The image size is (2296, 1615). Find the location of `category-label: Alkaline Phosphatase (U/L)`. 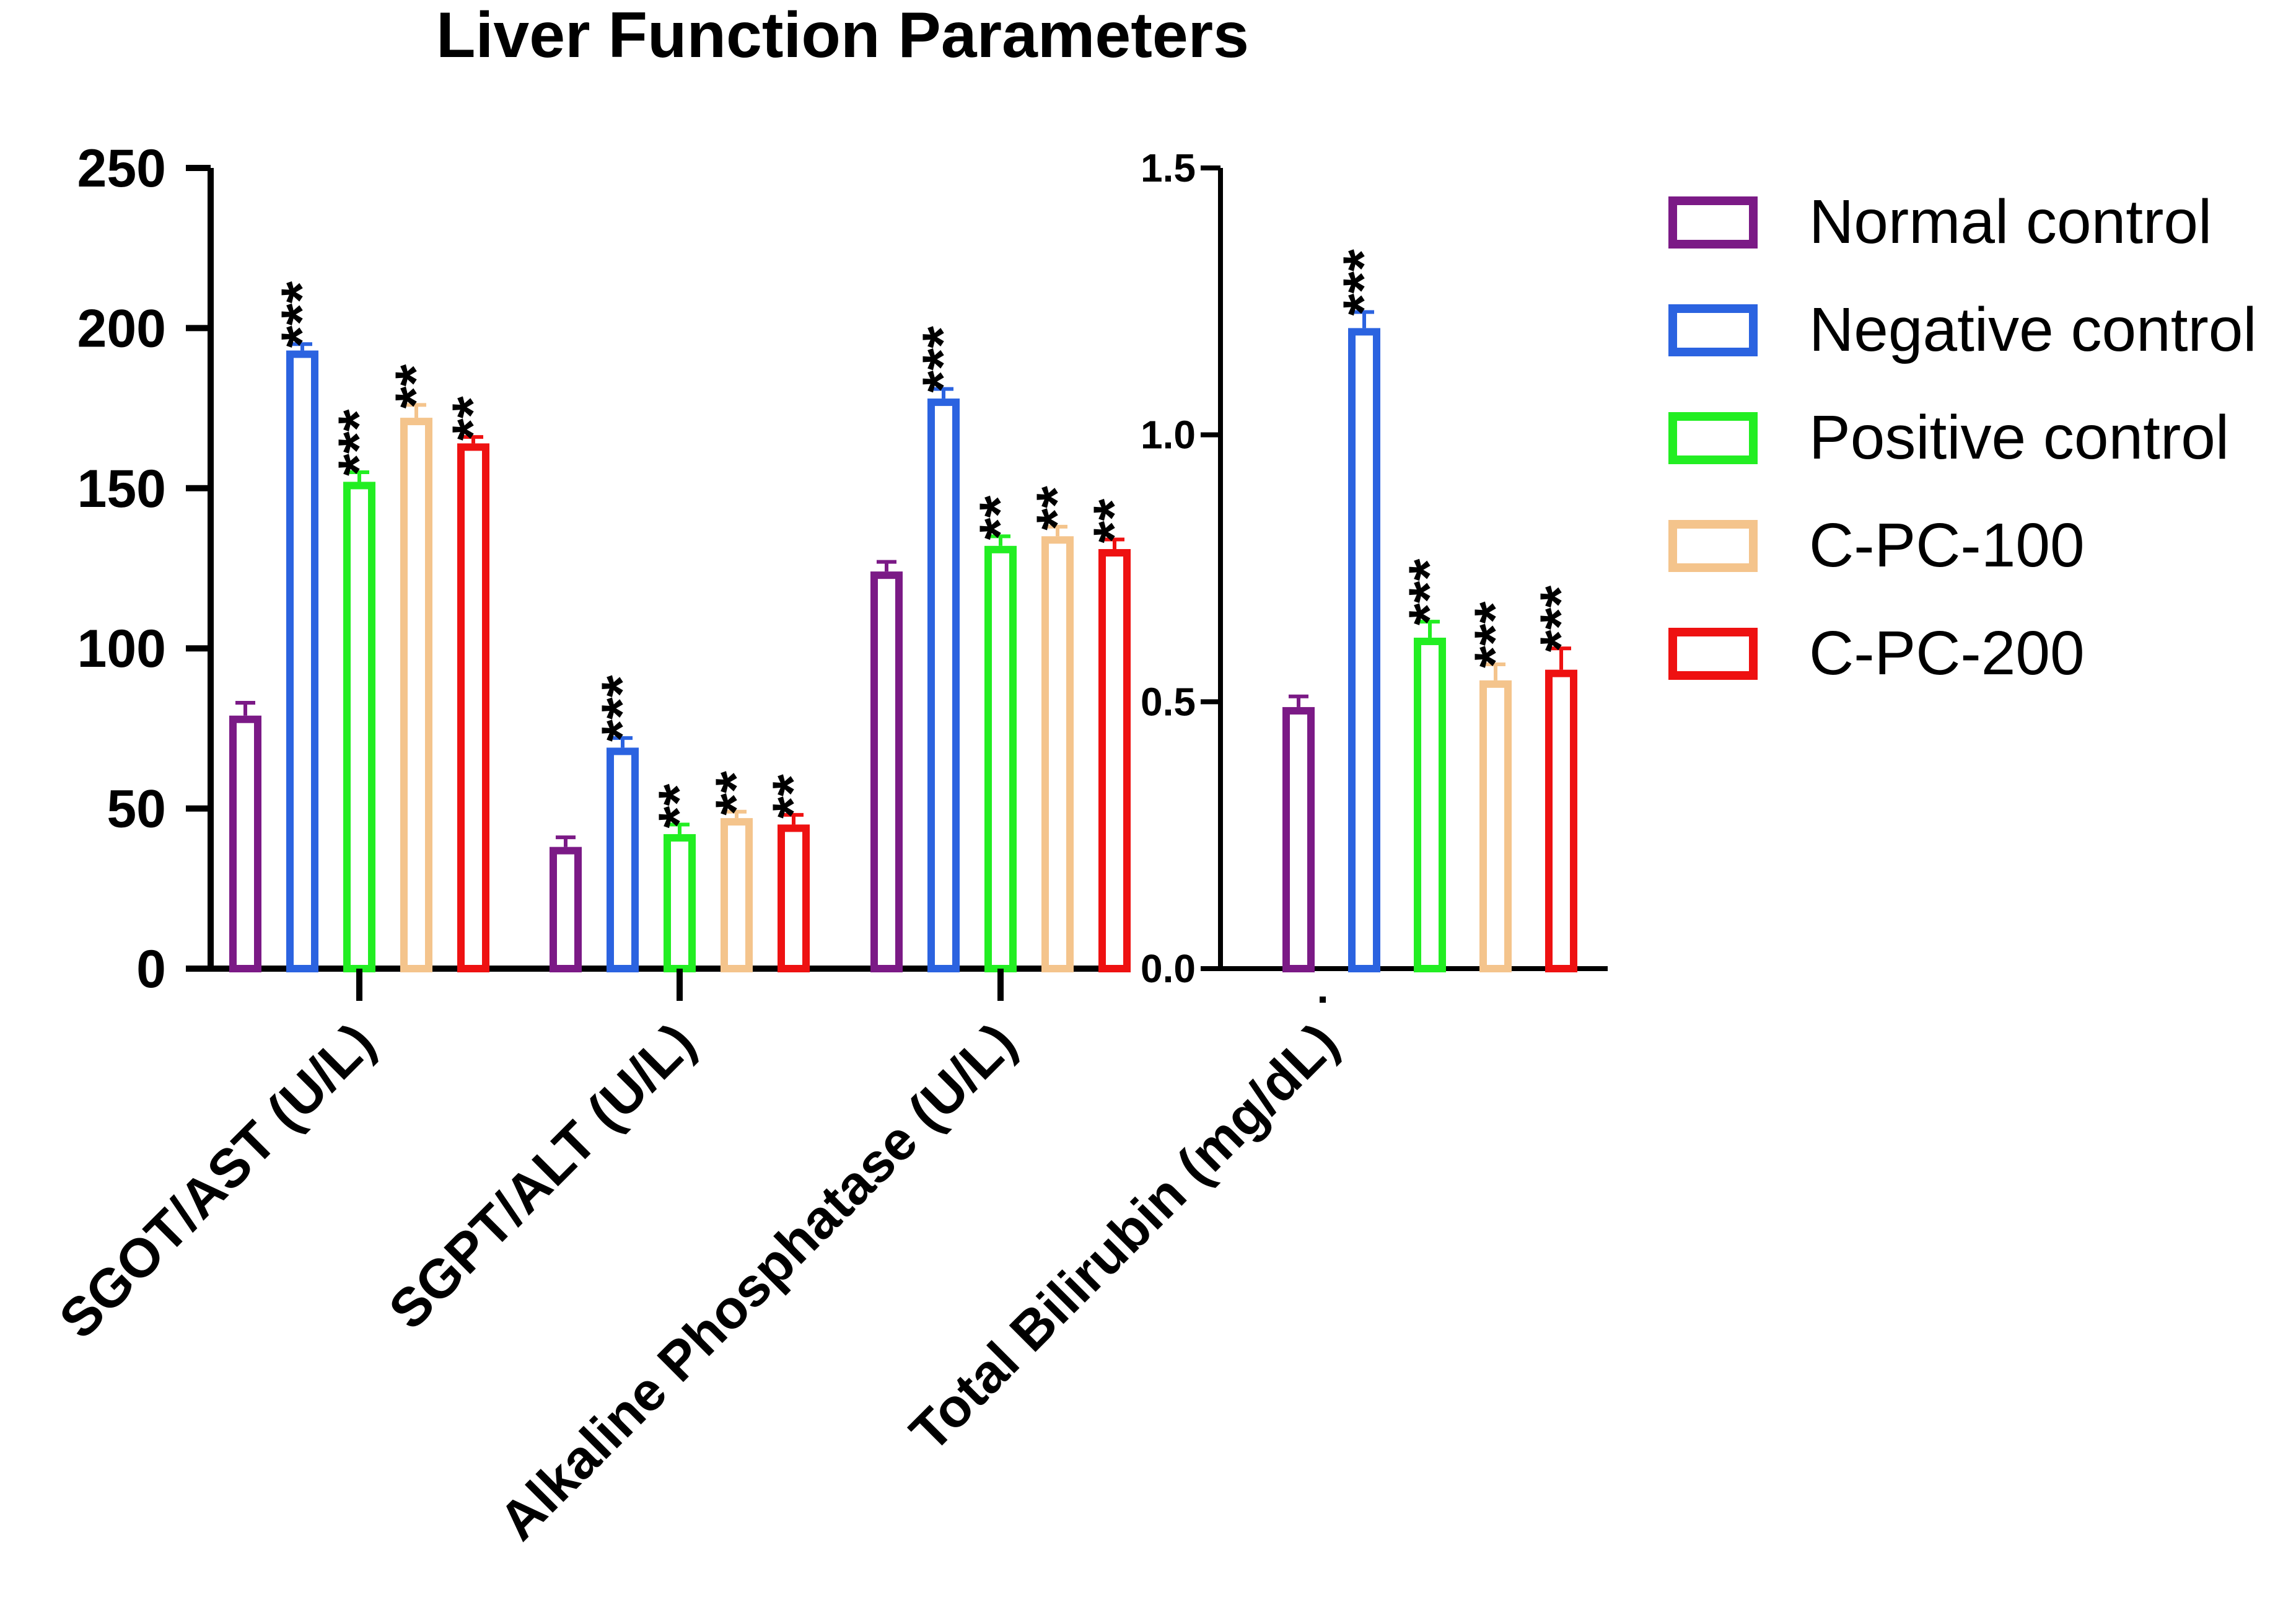

category-label: Alkaline Phosphatase (U/L) is located at coordinates (757, 1281).